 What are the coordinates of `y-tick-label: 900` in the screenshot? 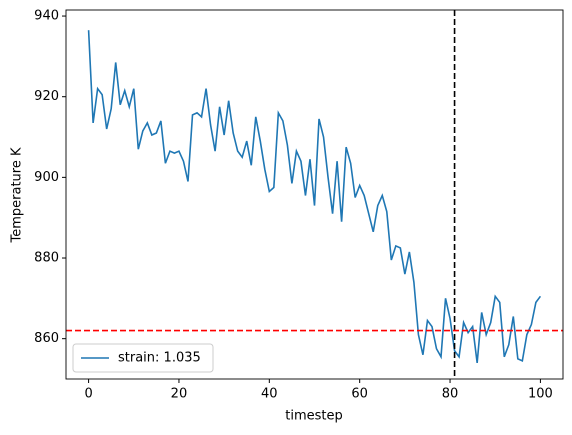 It's located at (46, 177).